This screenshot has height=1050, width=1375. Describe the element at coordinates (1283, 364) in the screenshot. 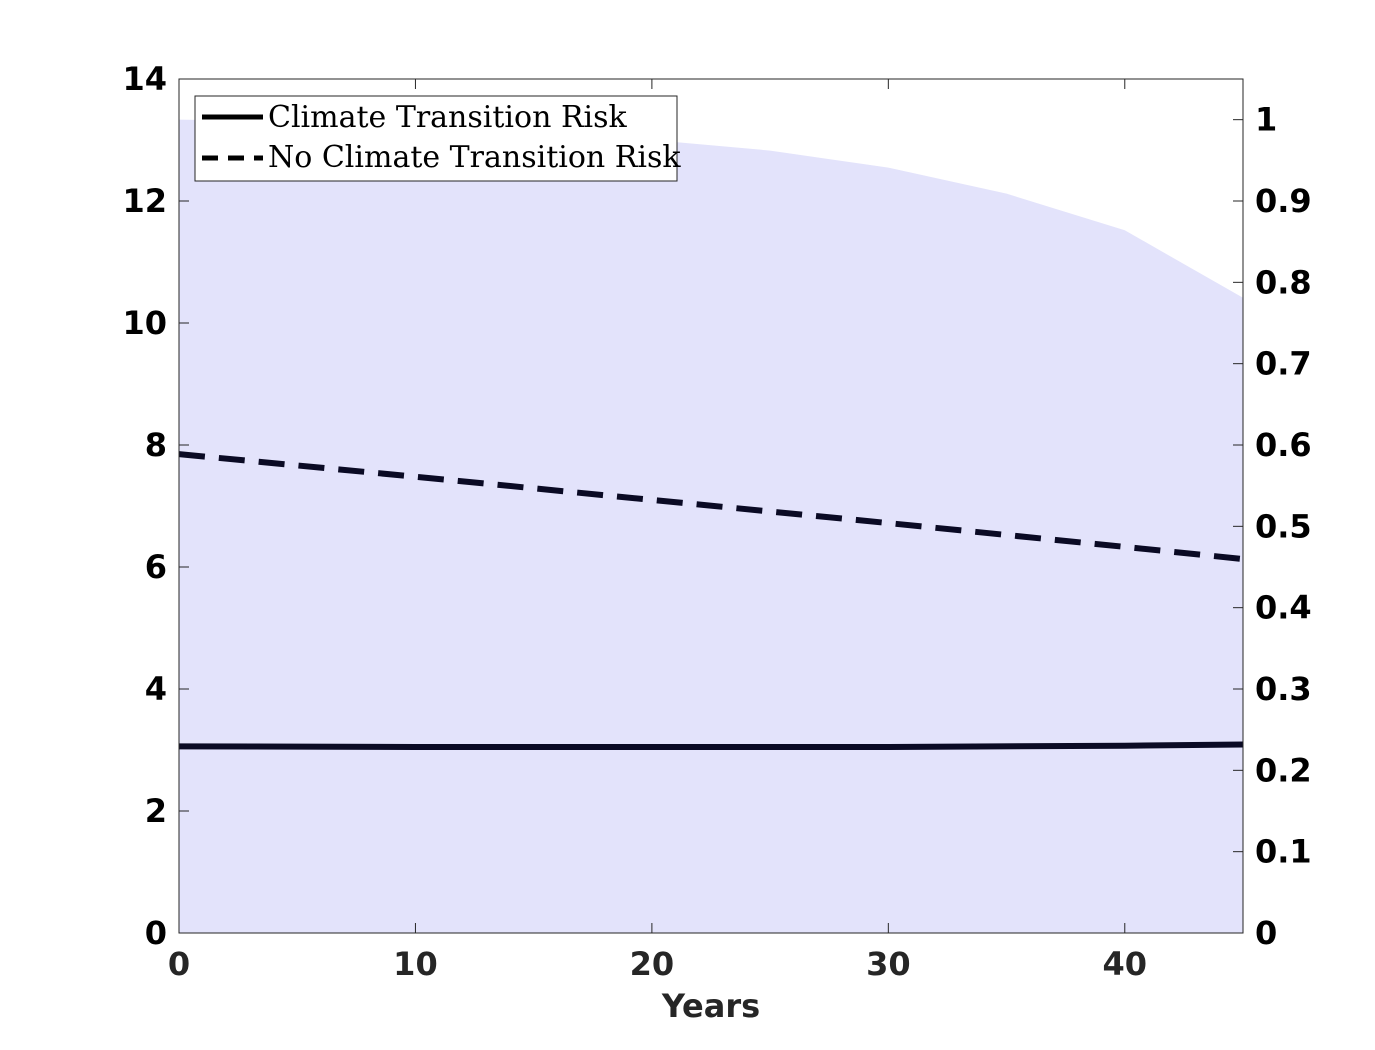

I see `y-right-tick-label-7: 0.7` at that location.